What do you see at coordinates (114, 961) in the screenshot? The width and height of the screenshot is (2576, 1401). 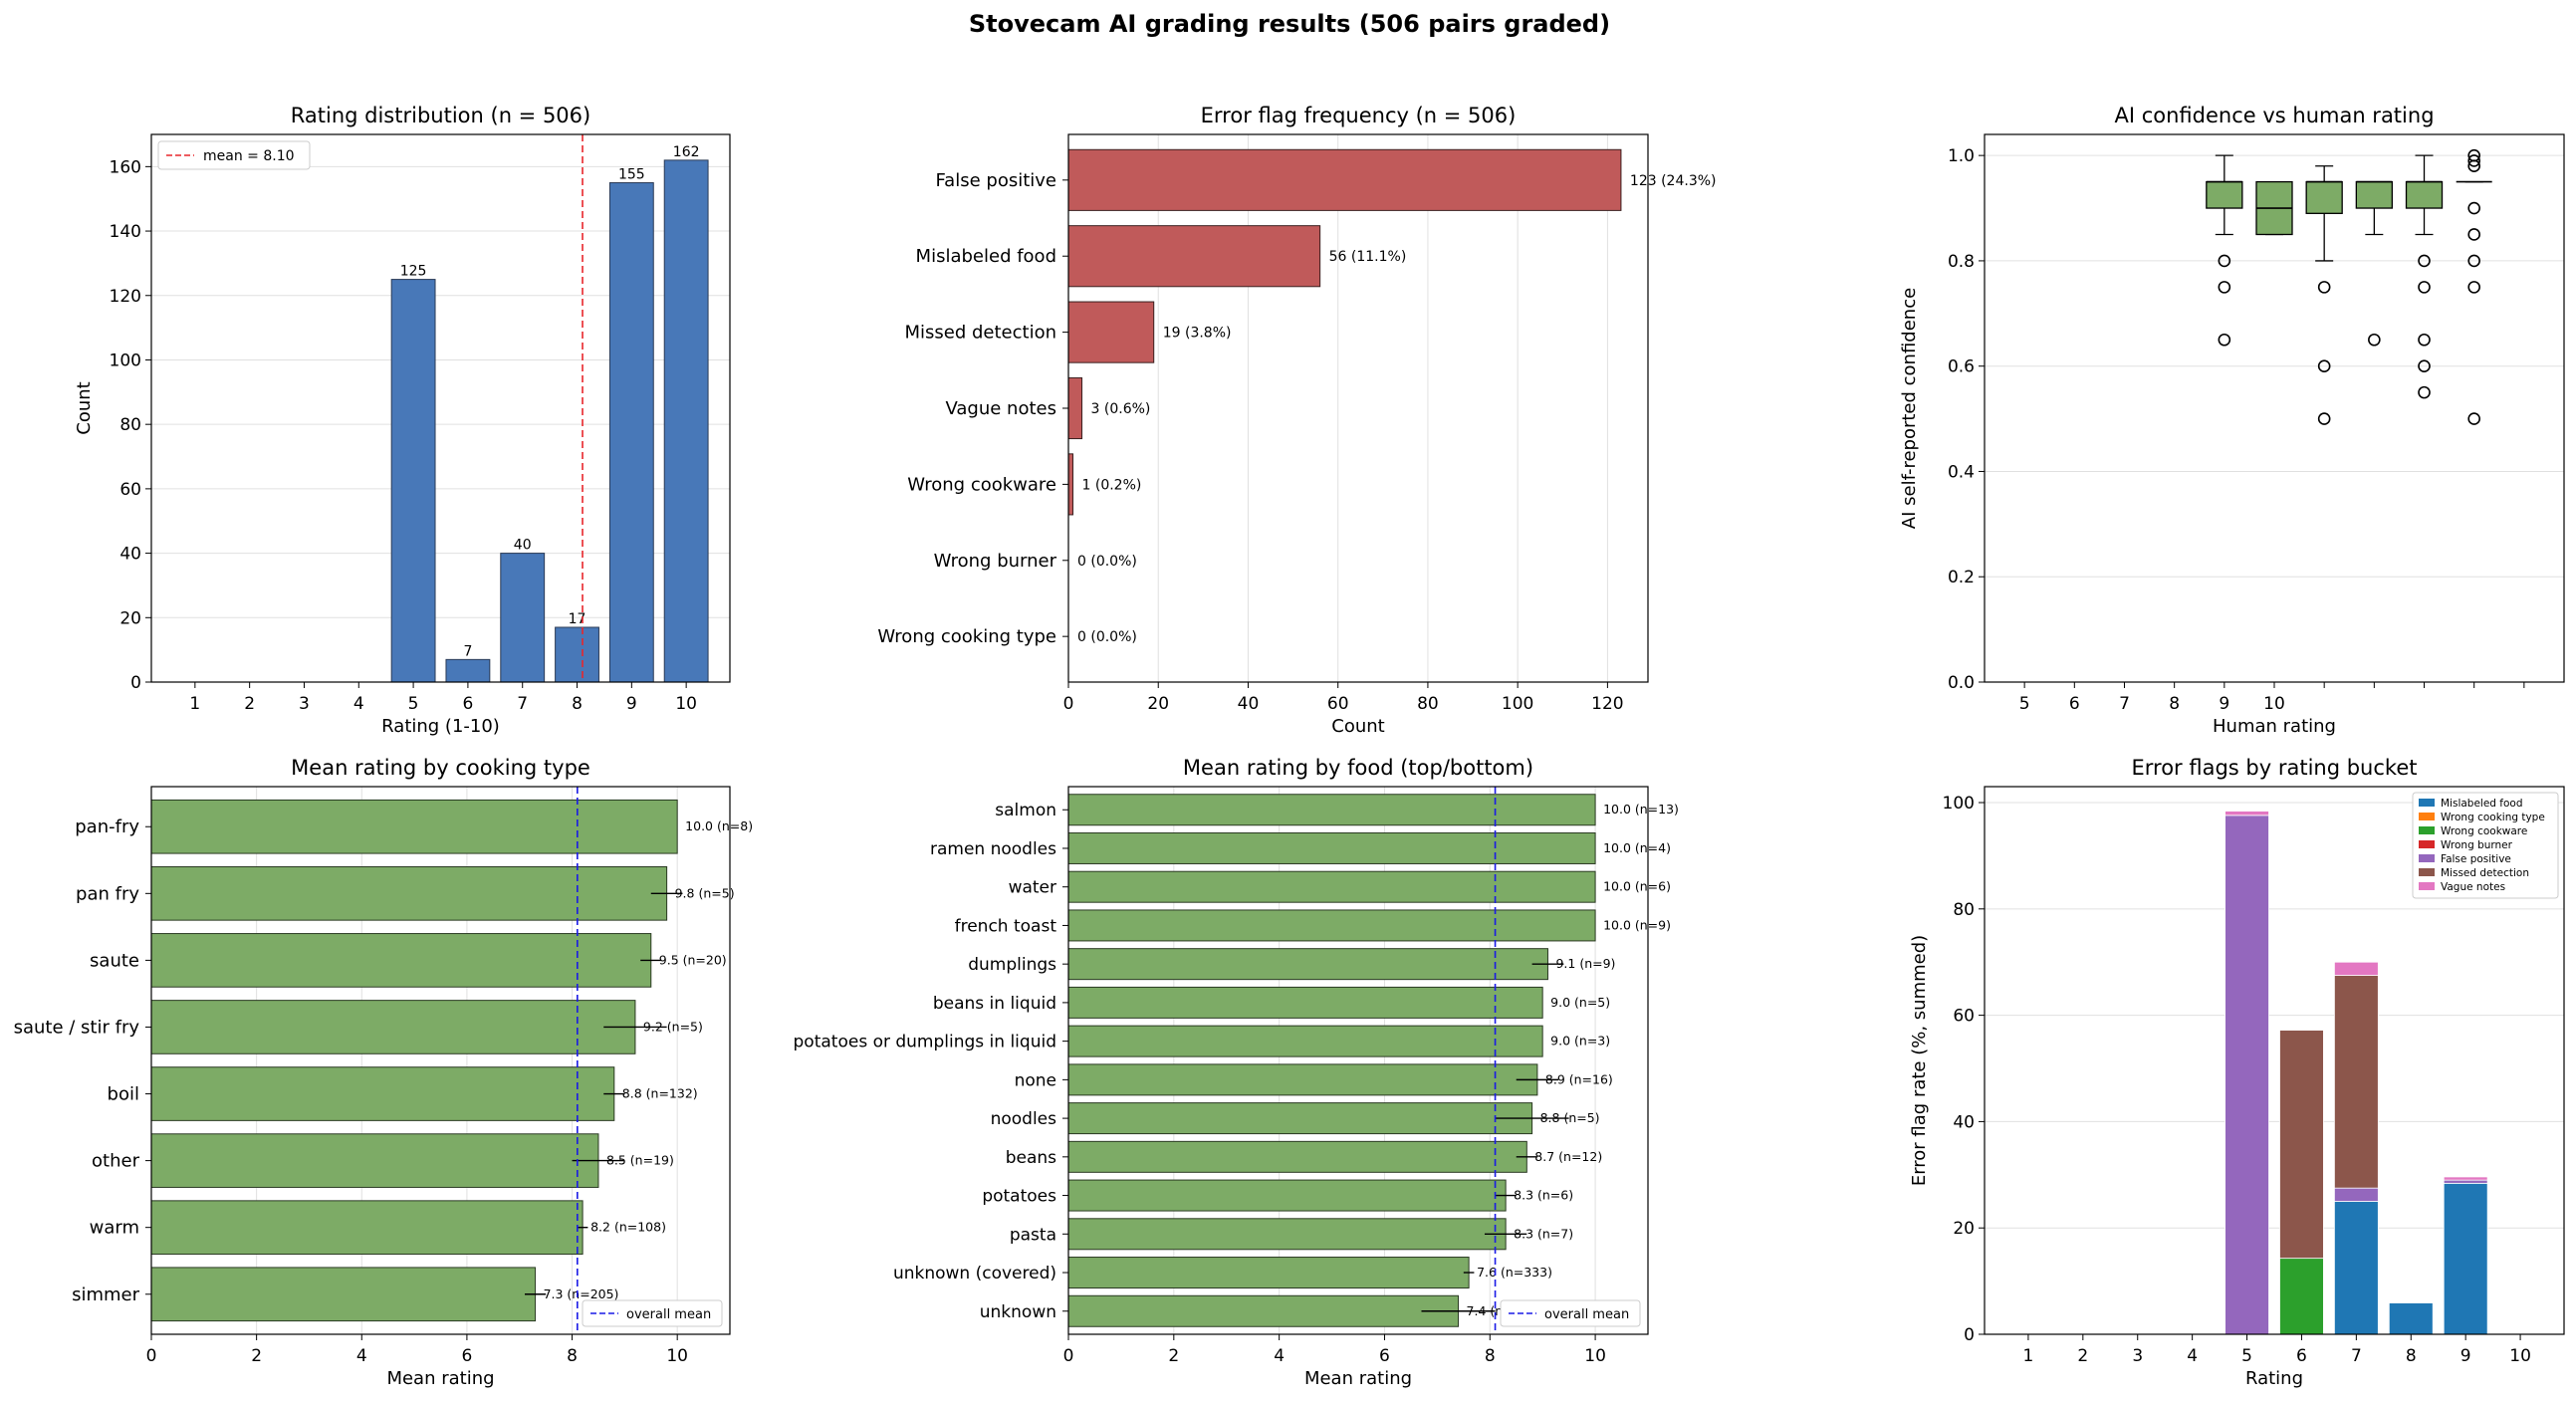 I see `y-tick-label: saute` at bounding box center [114, 961].